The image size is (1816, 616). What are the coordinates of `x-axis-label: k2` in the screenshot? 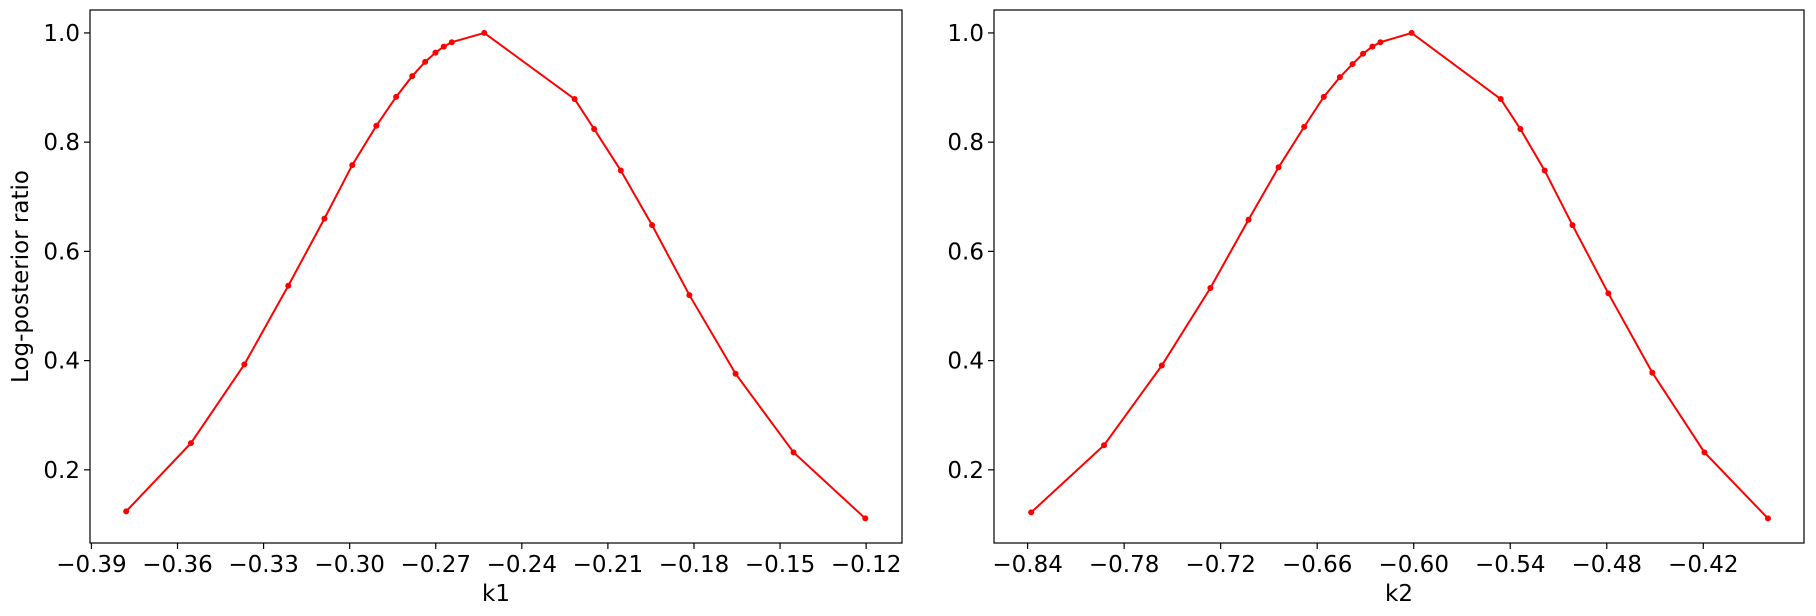 It's located at (1399, 594).